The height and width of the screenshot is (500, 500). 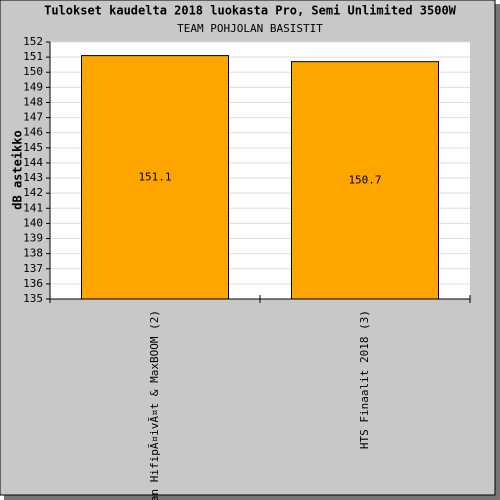 What do you see at coordinates (33, 298) in the screenshot?
I see `y-tick-label: 135` at bounding box center [33, 298].